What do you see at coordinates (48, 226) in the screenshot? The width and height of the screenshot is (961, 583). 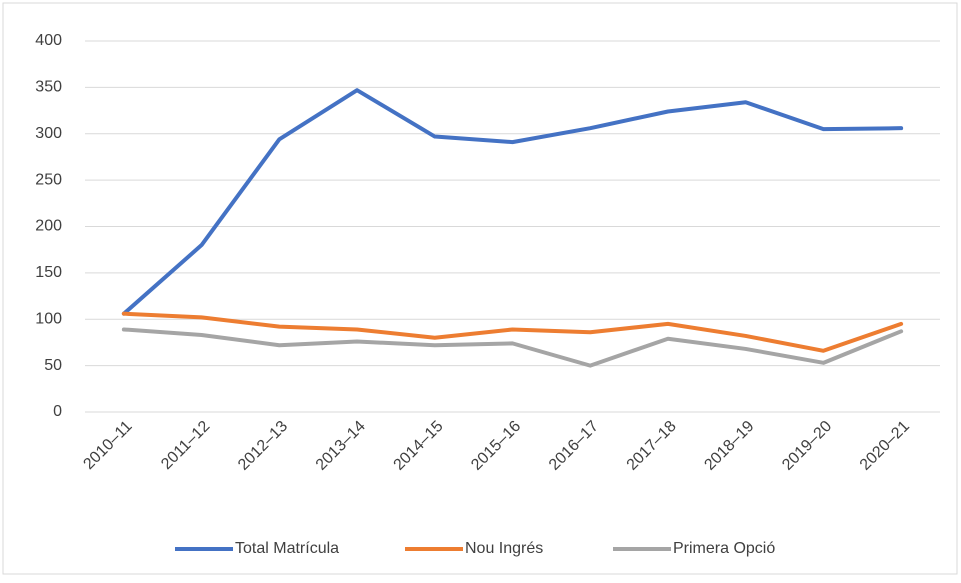 I see `y-tick-label: 200` at bounding box center [48, 226].